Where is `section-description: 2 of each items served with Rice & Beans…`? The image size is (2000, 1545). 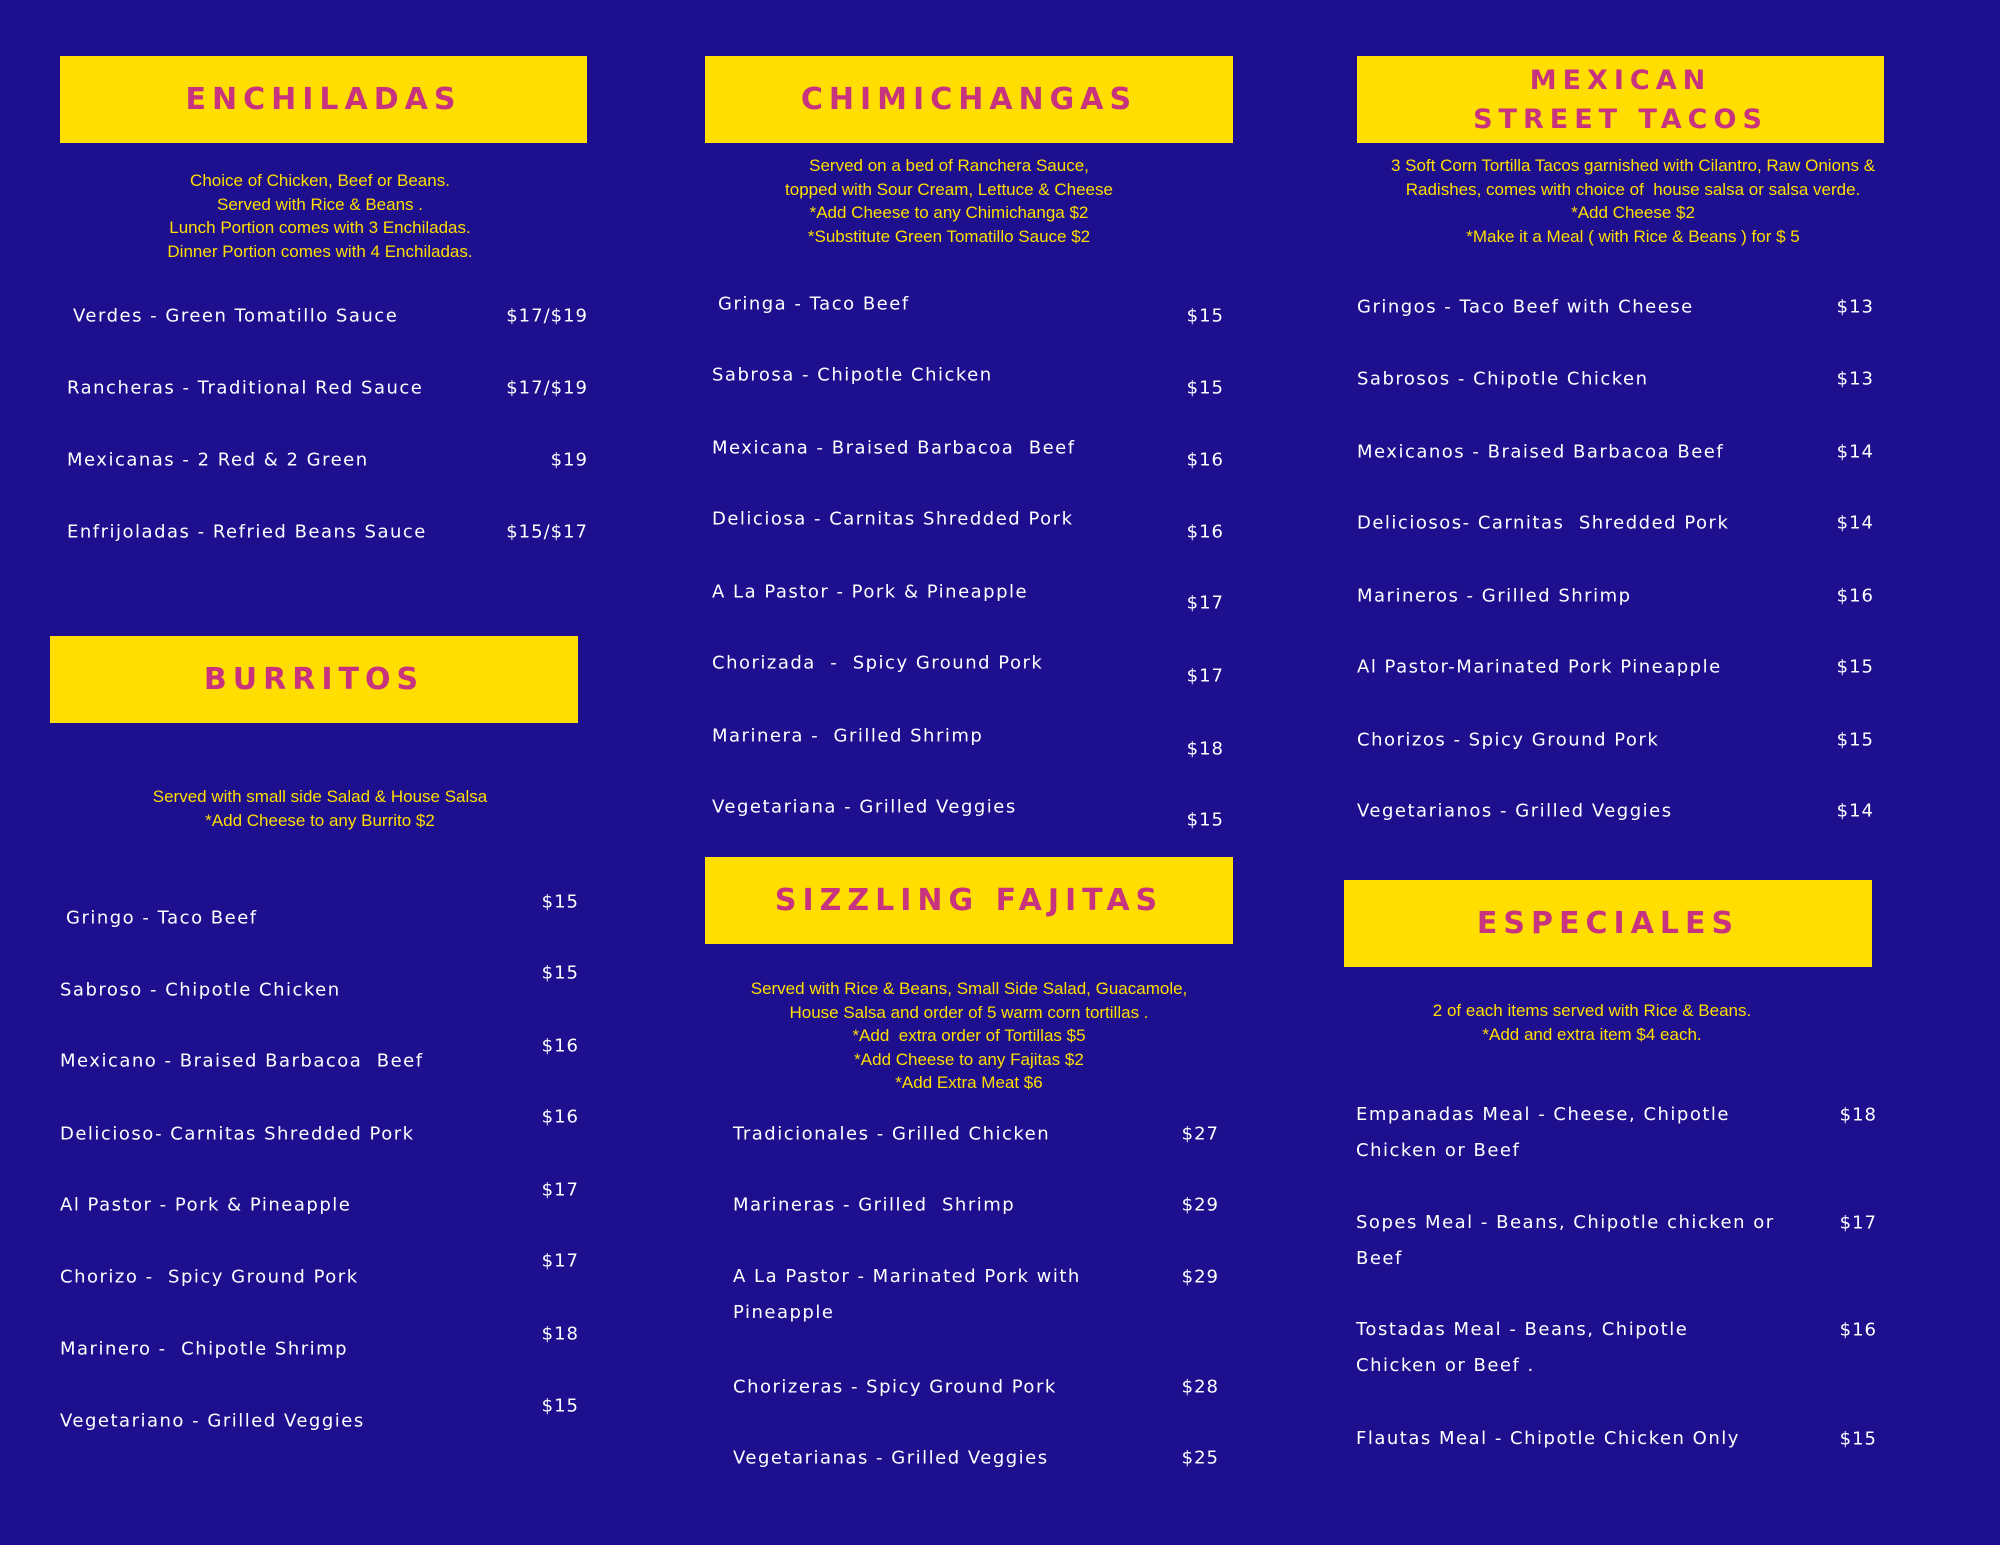 section-description: 2 of each items served with Rice & Beans… is located at coordinates (1592, 1022).